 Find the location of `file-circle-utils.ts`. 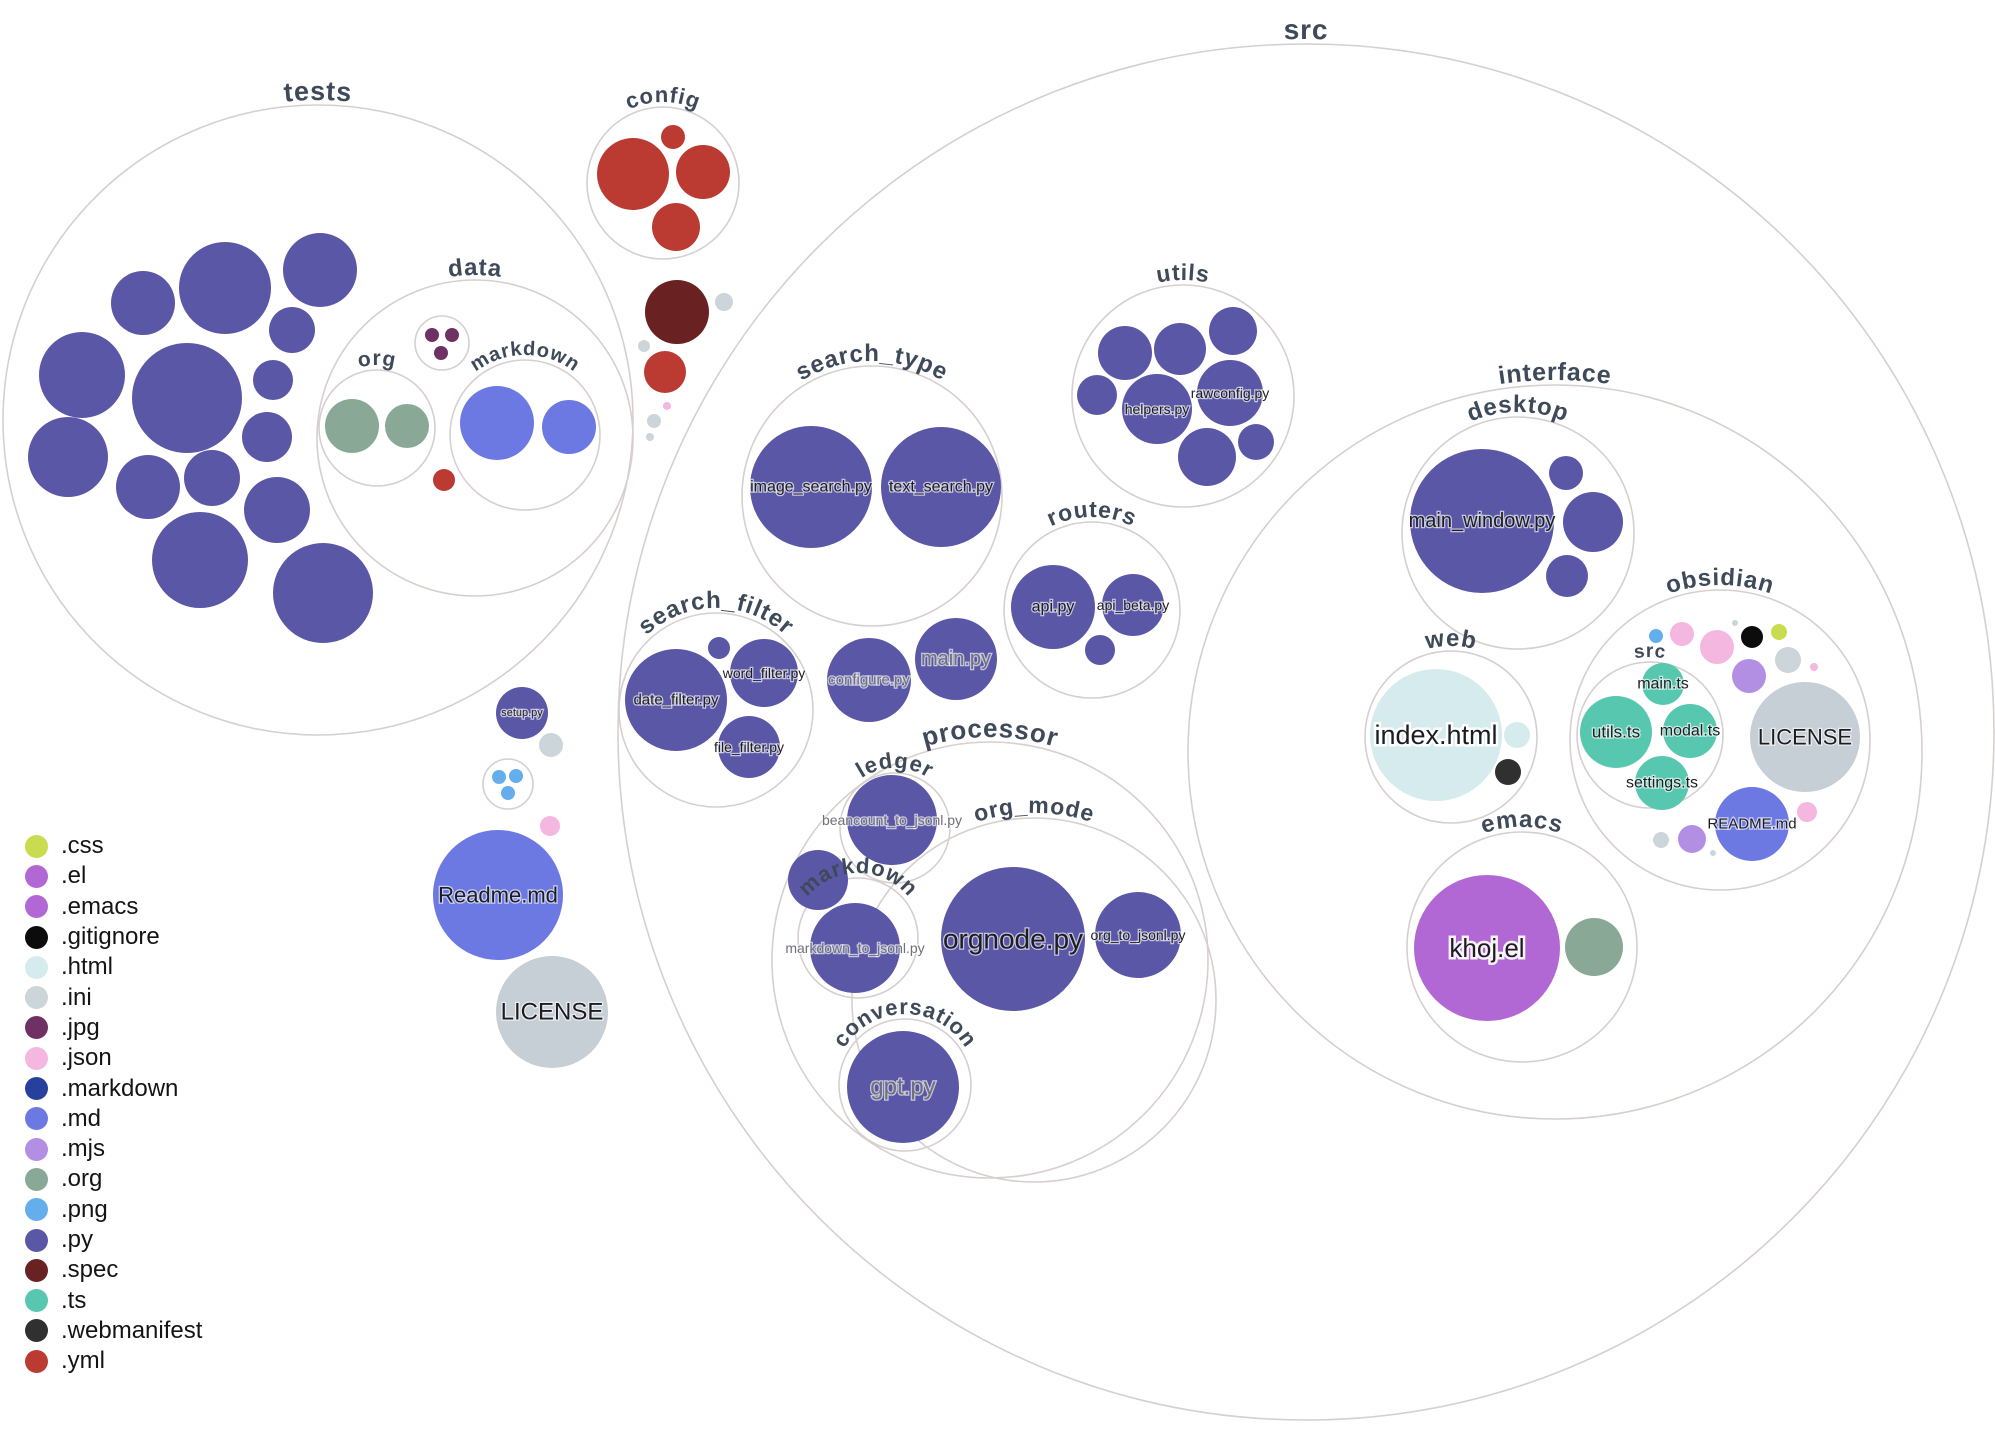

file-circle-utils.ts is located at coordinates (1616, 732).